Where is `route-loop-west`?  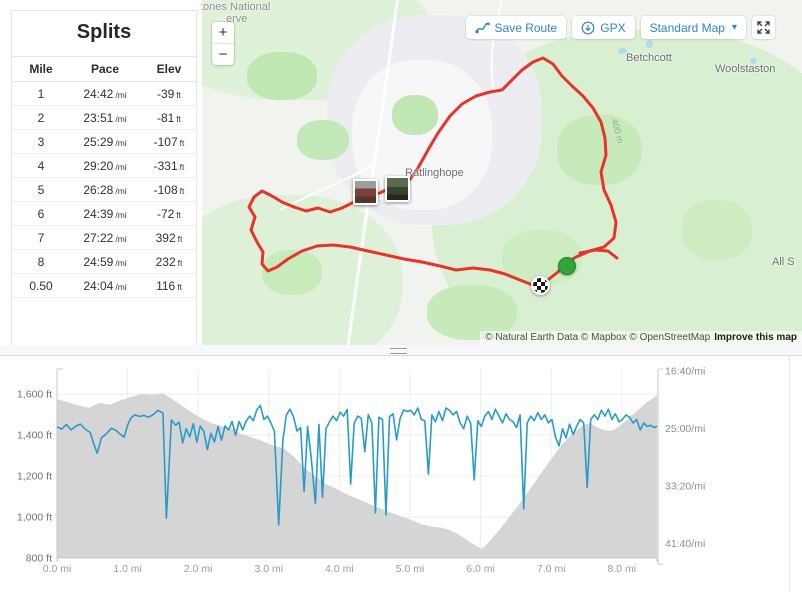
route-loop-west is located at coordinates (392, 238).